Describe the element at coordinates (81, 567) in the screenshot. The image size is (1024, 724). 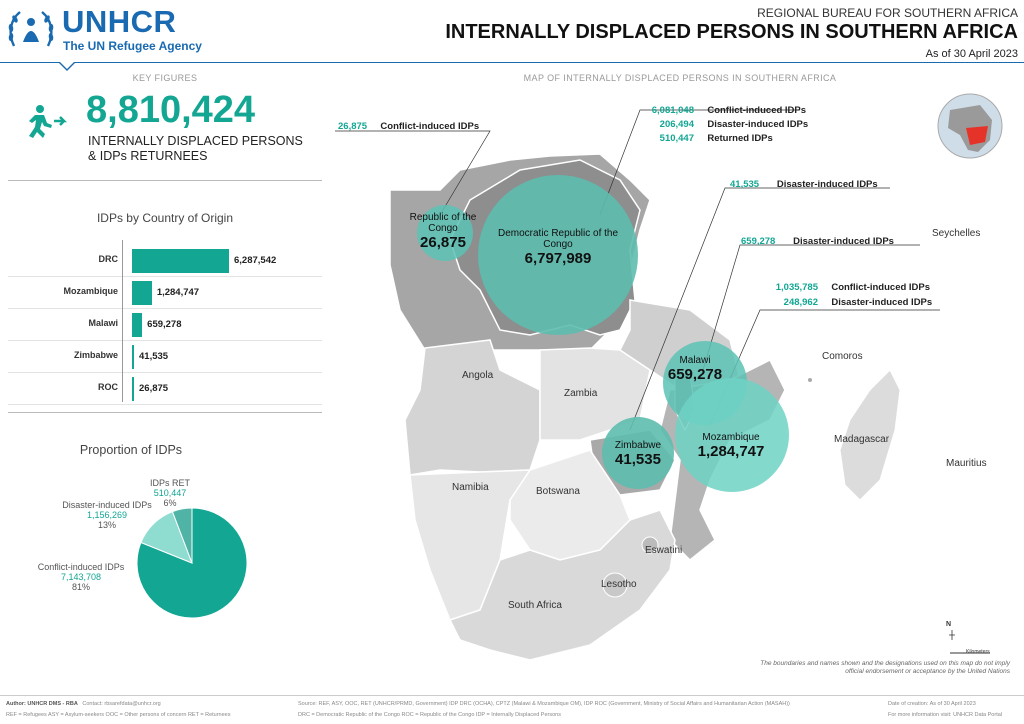
I see `pie-label-conflict-name: Conflict-induced IDPs` at that location.